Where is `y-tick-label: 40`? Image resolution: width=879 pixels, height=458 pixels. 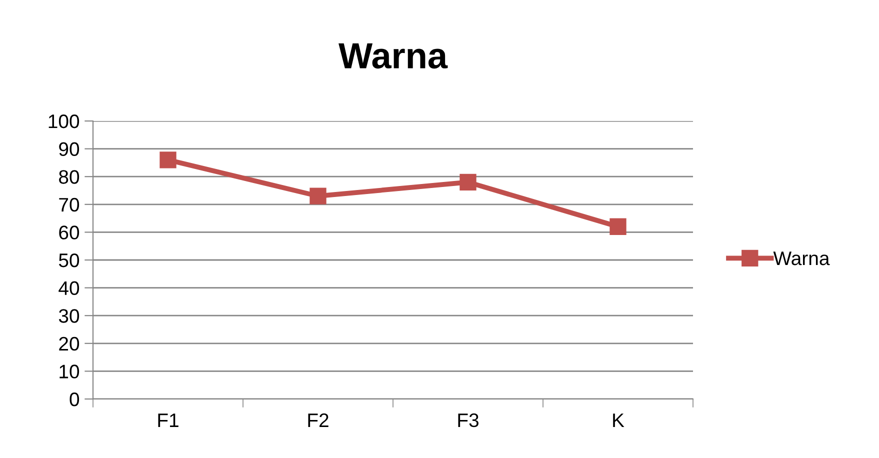 y-tick-label: 40 is located at coordinates (69, 288).